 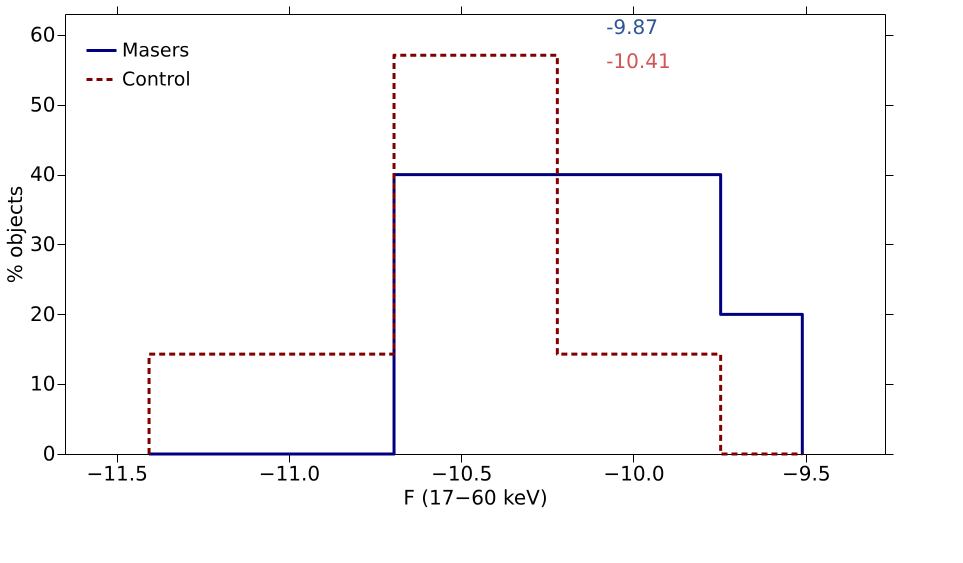 What do you see at coordinates (461, 474) in the screenshot?
I see `x-tick-label: −10.5` at bounding box center [461, 474].